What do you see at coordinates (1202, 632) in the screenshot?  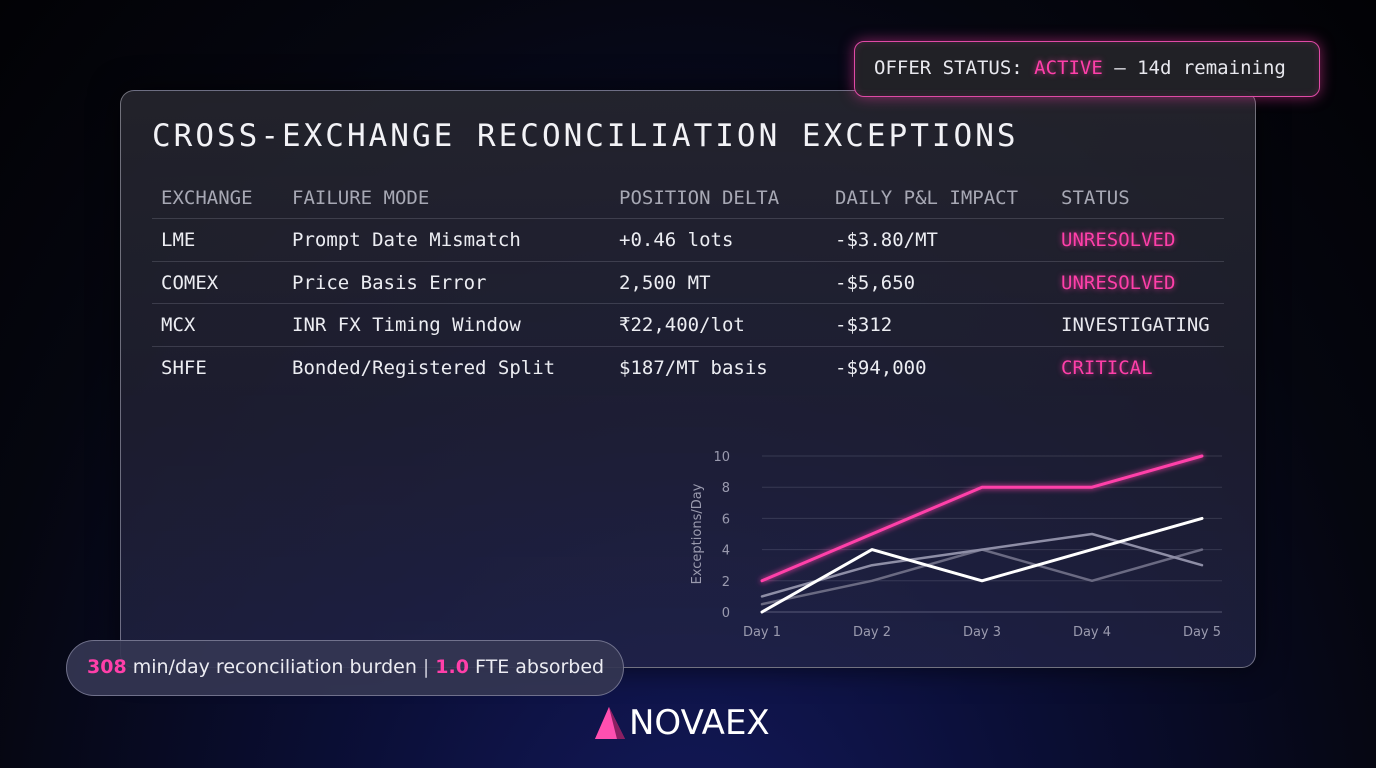 I see `x-tick-label: Day 5` at bounding box center [1202, 632].